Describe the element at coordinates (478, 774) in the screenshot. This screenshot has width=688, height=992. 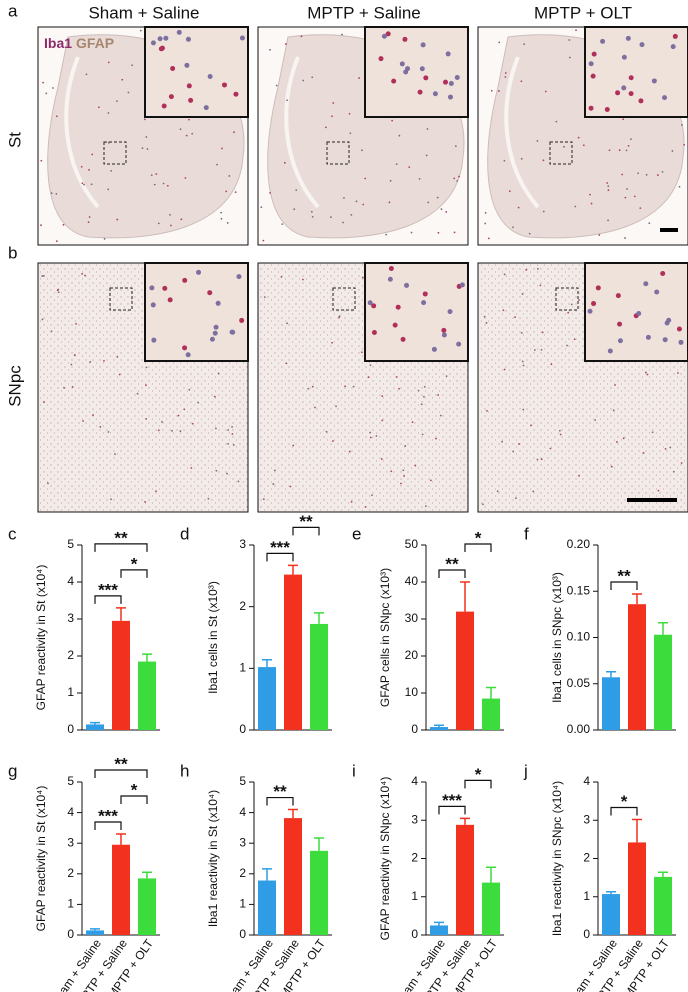
I see `significance-label: *` at that location.